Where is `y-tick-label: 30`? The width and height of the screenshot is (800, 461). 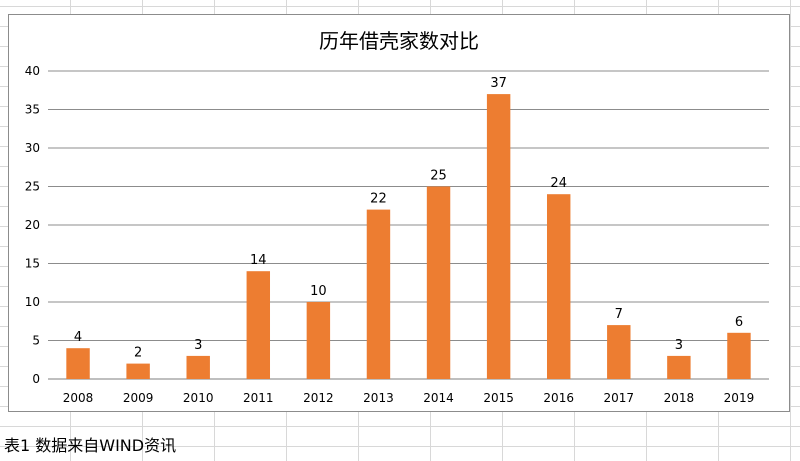 y-tick-label: 30 is located at coordinates (32, 148).